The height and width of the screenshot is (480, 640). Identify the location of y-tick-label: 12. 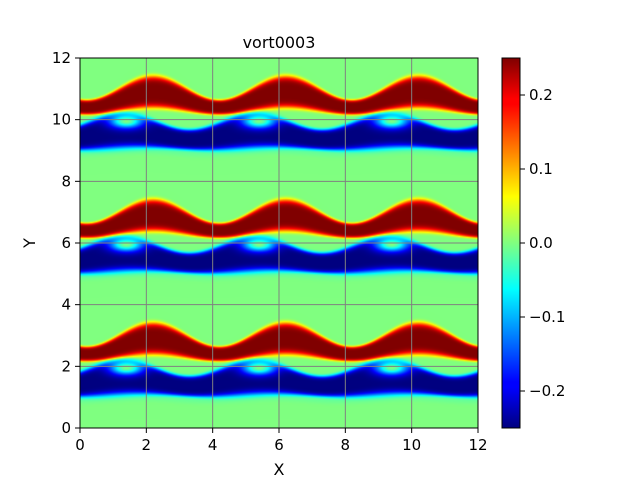
(61, 58).